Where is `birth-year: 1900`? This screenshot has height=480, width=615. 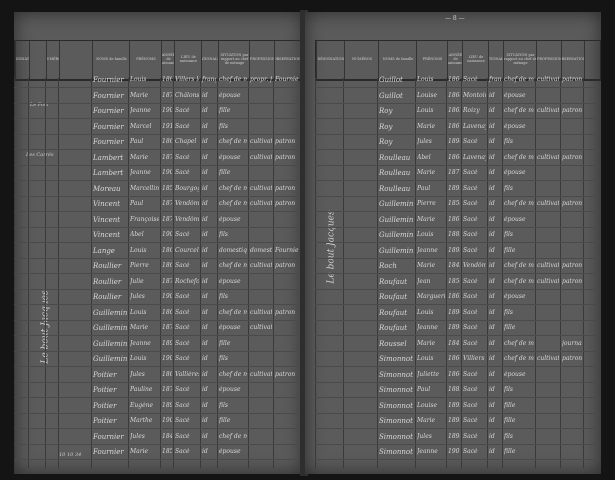 birth-year: 1900 is located at coordinates (167, 420).